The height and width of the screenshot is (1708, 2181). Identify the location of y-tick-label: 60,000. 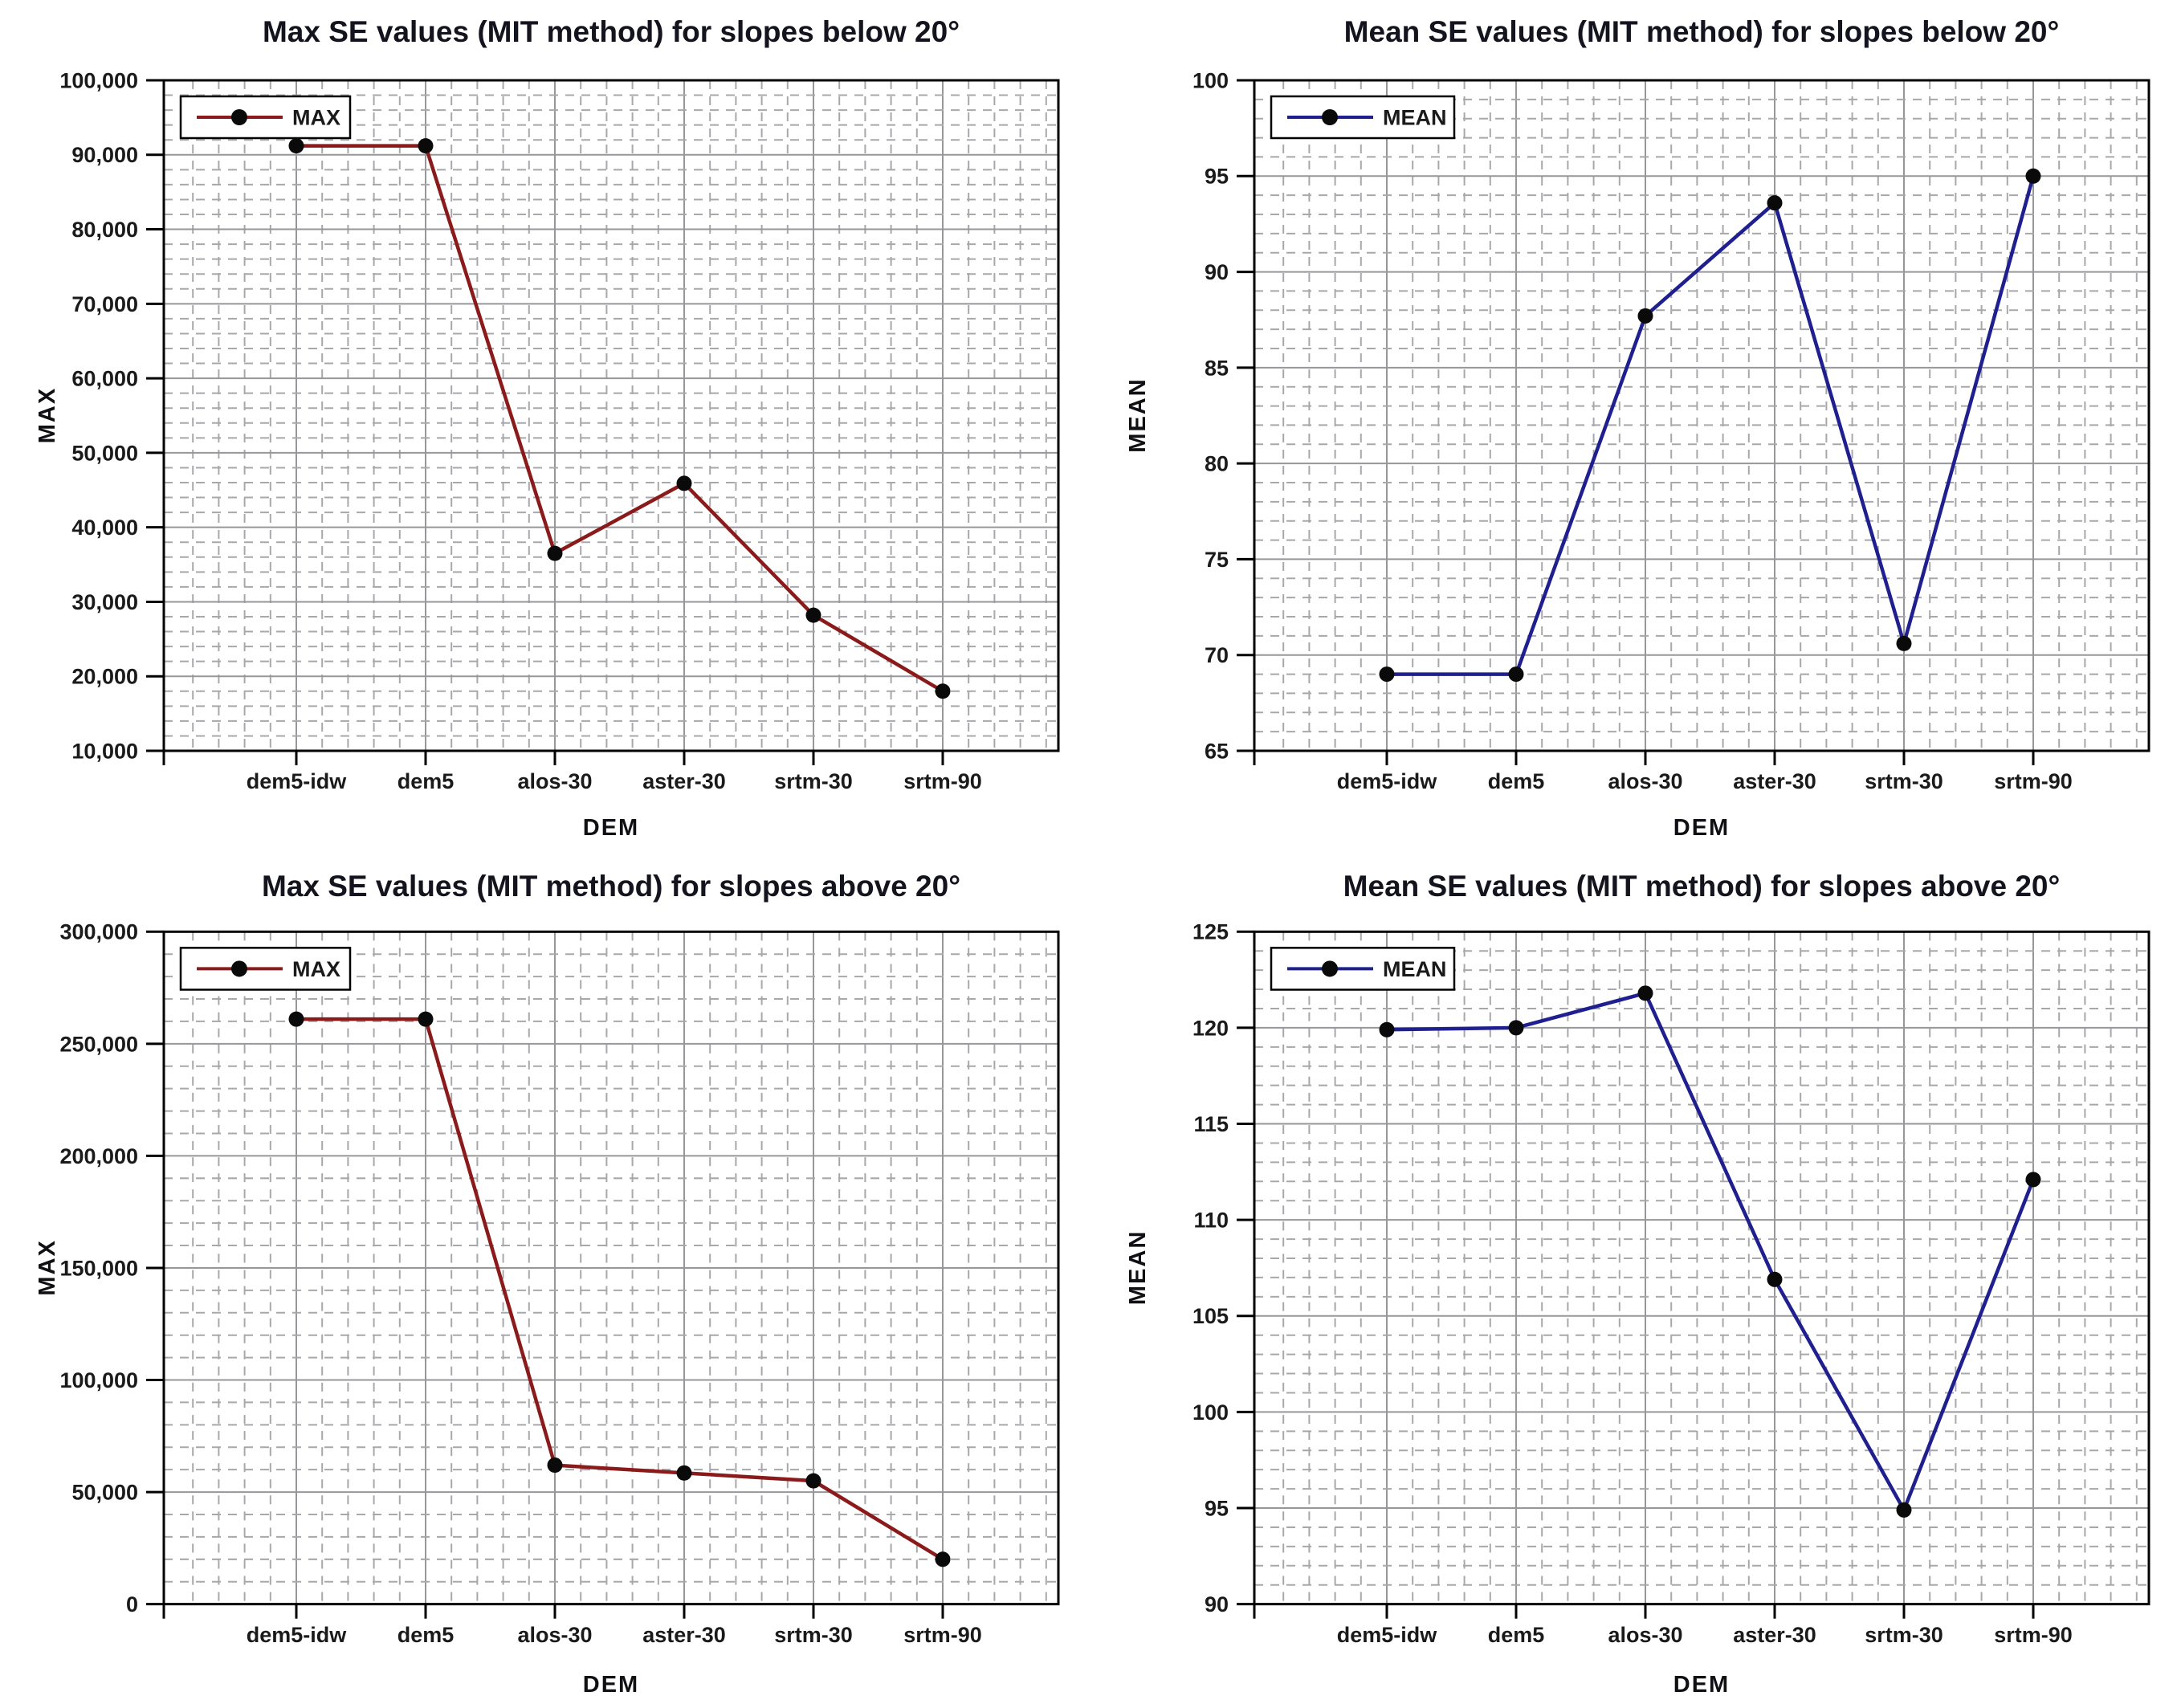
(104, 379).